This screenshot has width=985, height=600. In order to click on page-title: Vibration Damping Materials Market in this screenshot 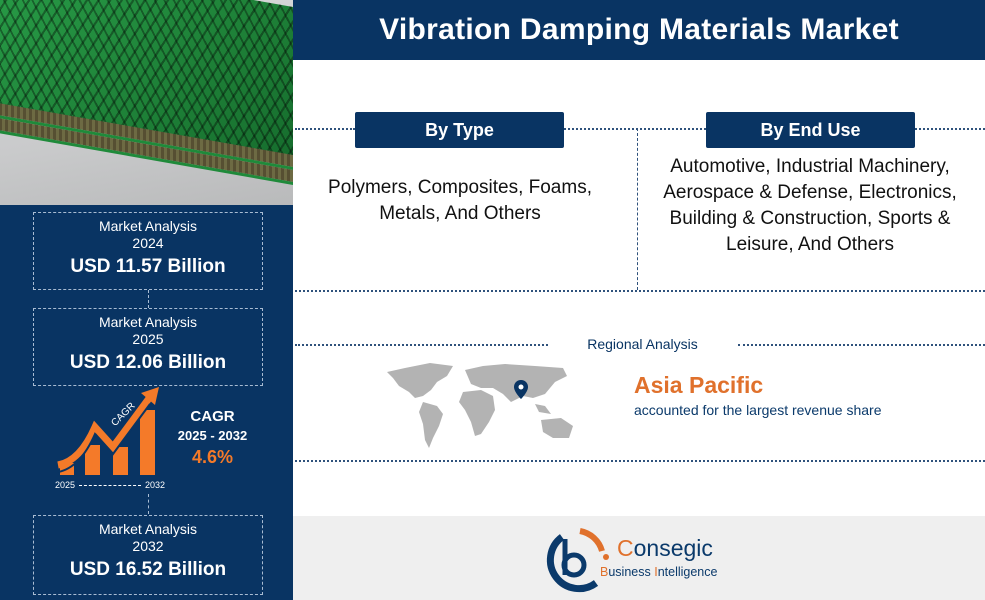, I will do `click(639, 29)`.